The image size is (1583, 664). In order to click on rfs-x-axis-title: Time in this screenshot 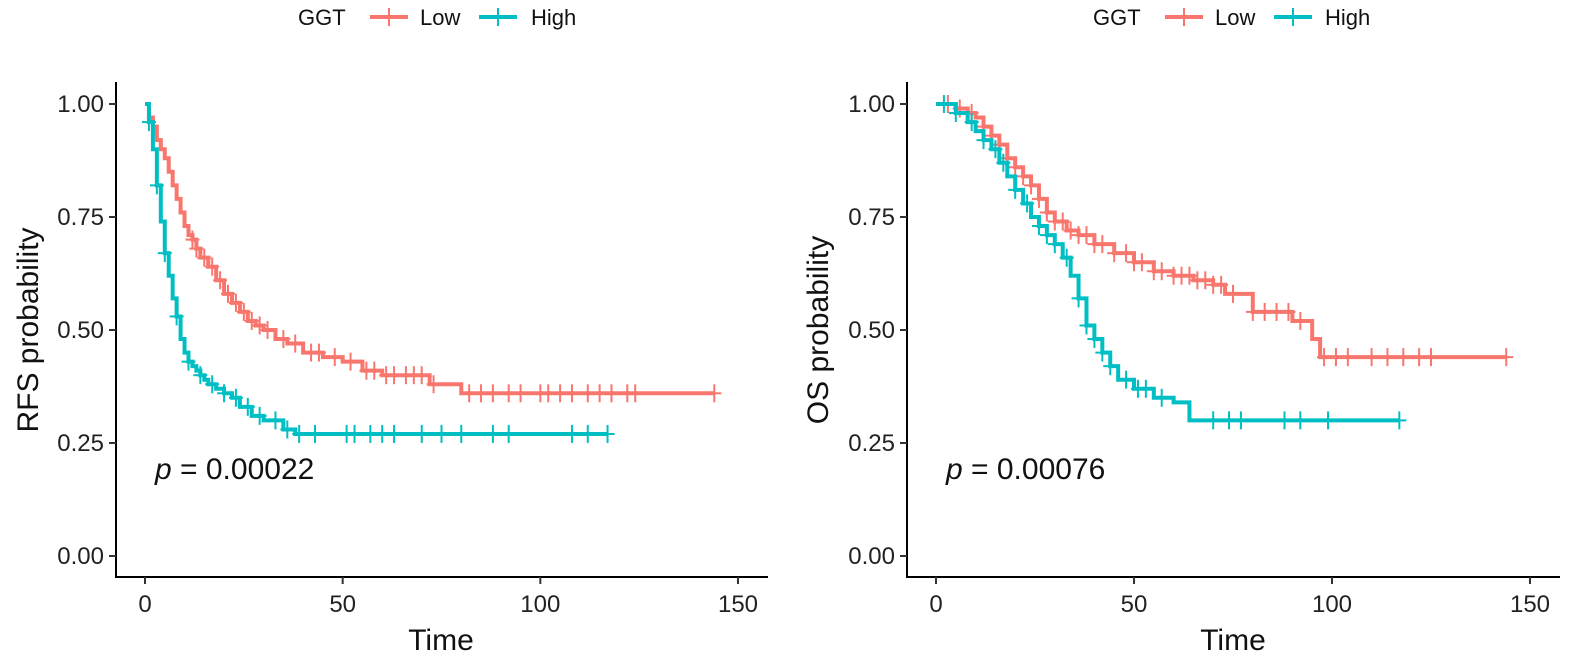, I will do `click(441, 640)`.